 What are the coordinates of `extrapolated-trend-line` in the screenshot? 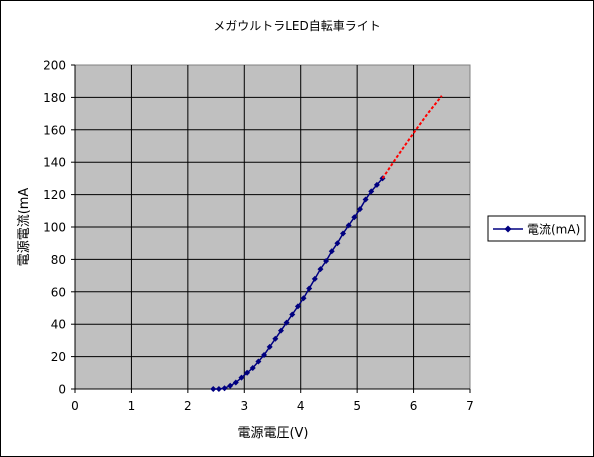 It's located at (412, 137).